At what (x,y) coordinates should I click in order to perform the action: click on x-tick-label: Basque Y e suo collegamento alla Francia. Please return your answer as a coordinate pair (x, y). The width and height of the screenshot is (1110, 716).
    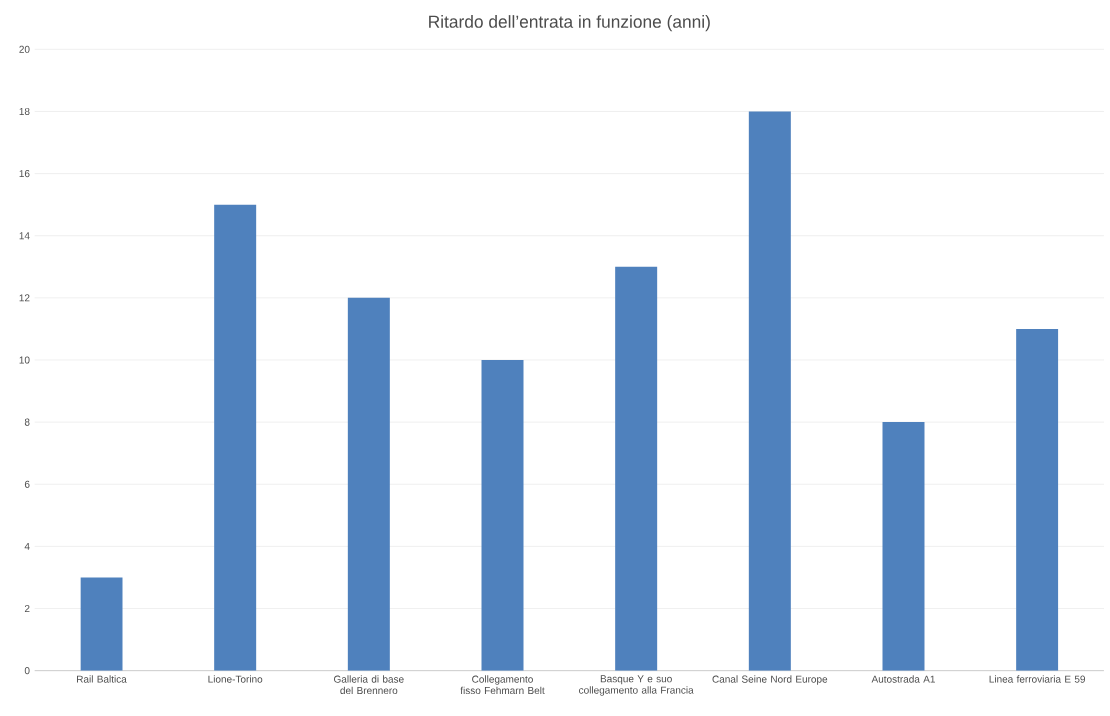
    Looking at the image, I should click on (636, 685).